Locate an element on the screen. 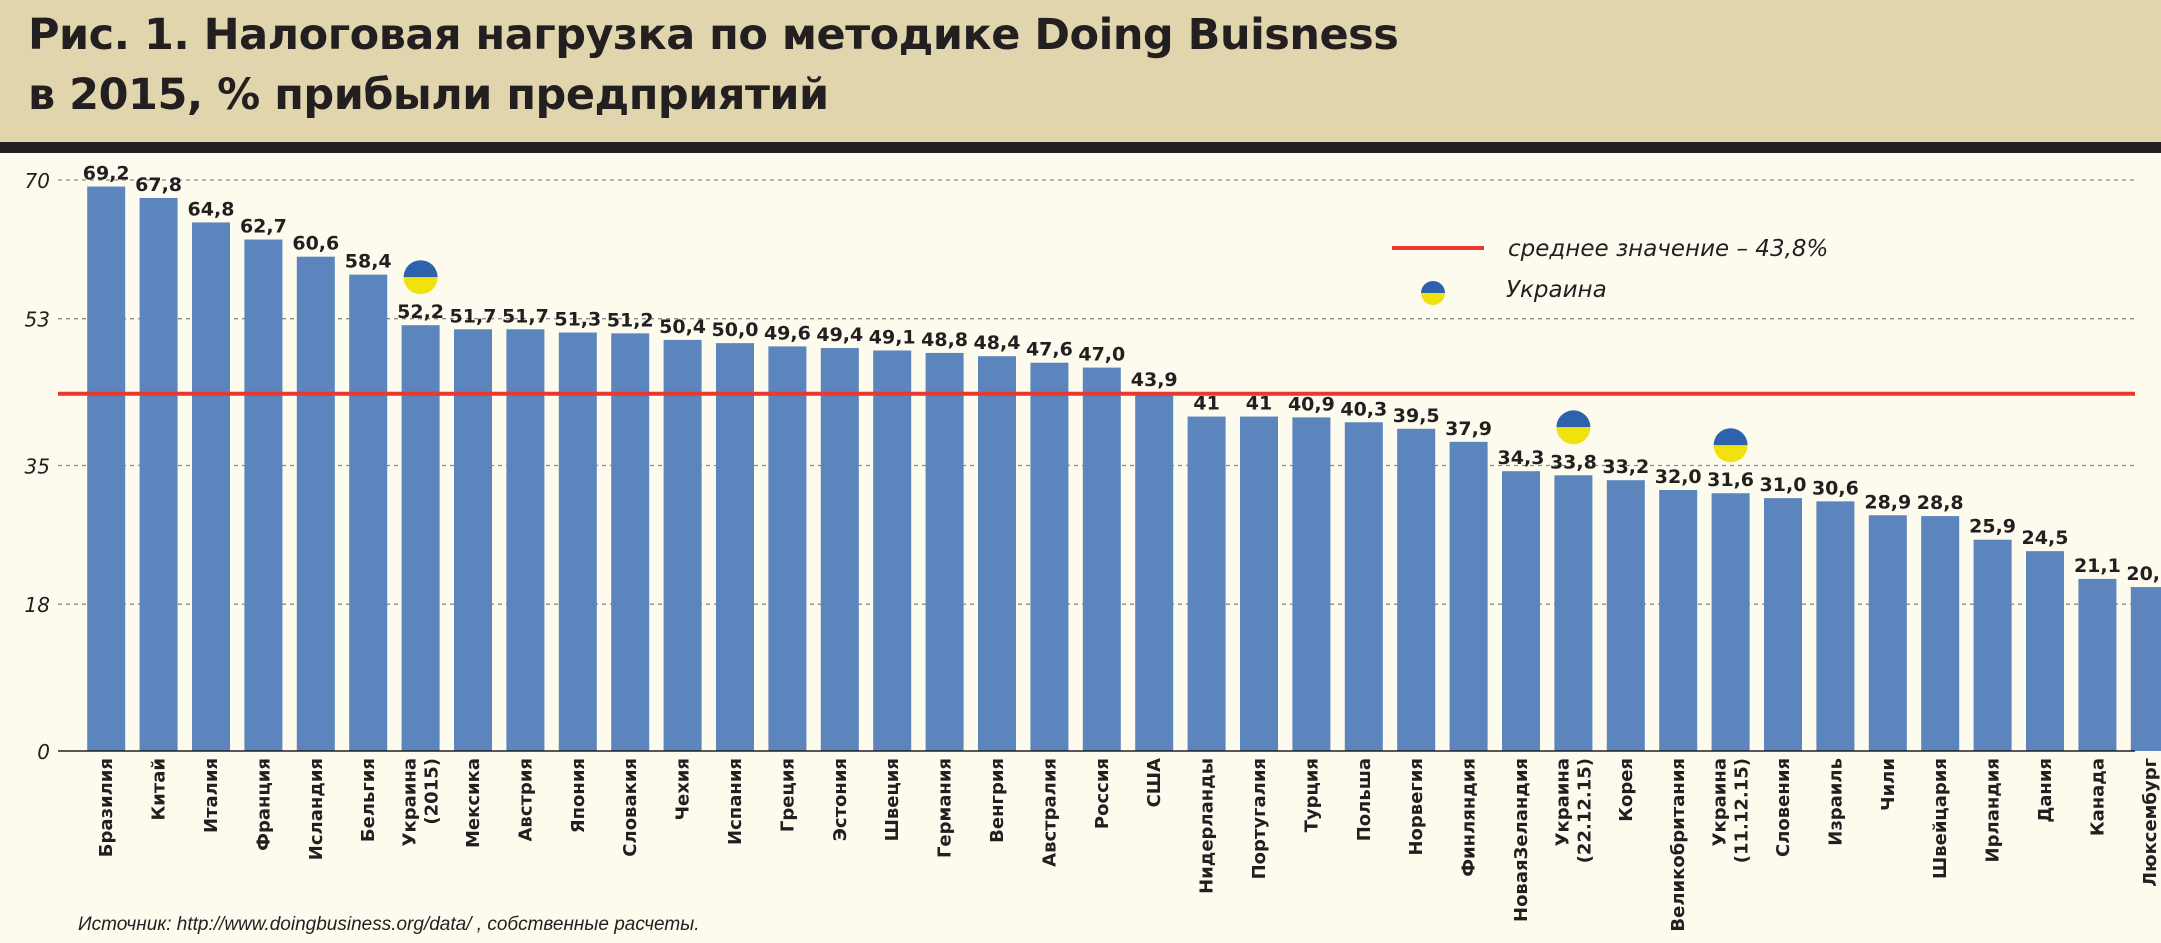  header-divider is located at coordinates (1080, 147).